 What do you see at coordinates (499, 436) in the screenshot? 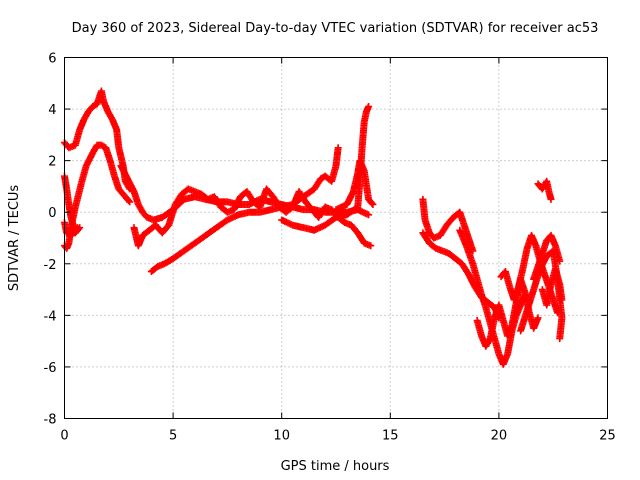
I see `x-tick-label: 20` at bounding box center [499, 436].